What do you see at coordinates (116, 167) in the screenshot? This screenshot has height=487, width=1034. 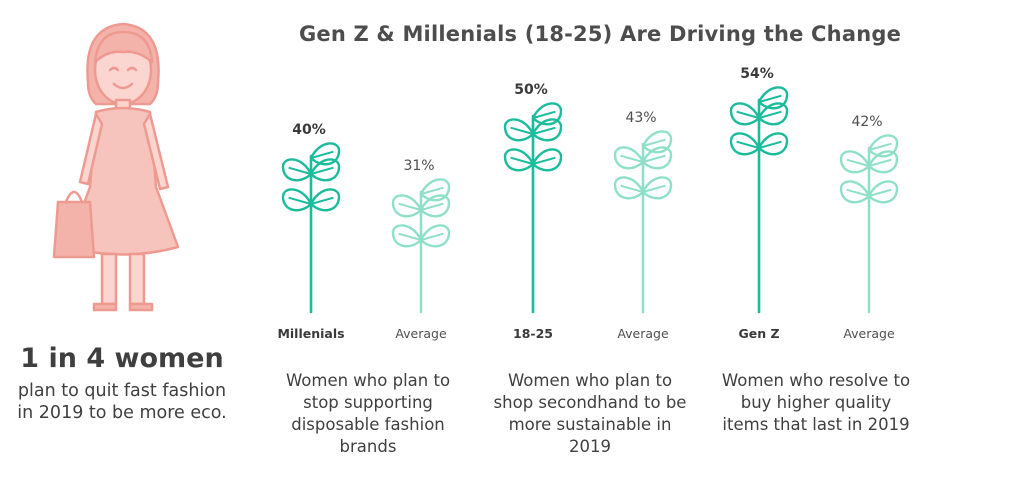 I see `woman-with-handbag-icon` at bounding box center [116, 167].